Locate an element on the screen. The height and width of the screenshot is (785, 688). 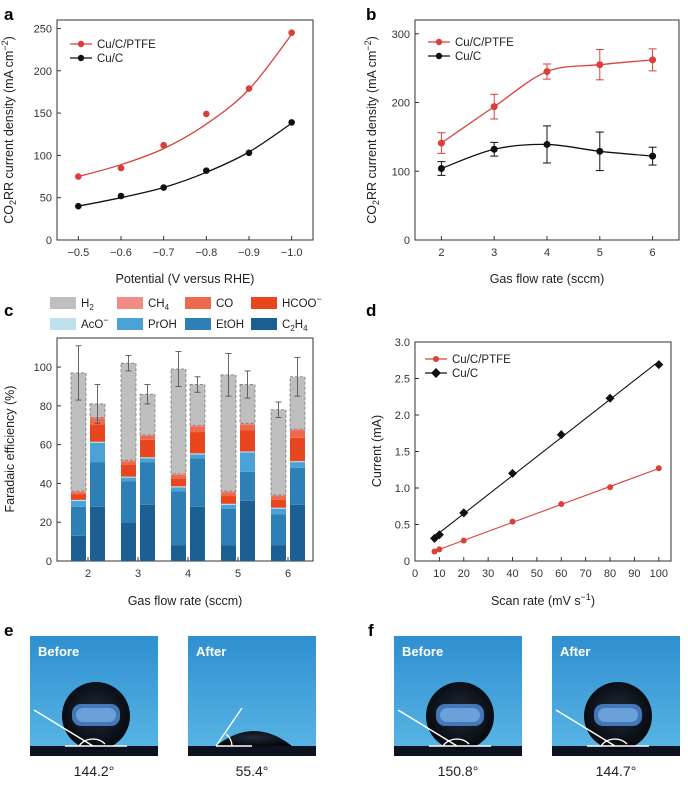
x-axis-a: −0.5 −0.6 −0.7 −0.8 −0.9 −1.0 is located at coordinates (185, 247).